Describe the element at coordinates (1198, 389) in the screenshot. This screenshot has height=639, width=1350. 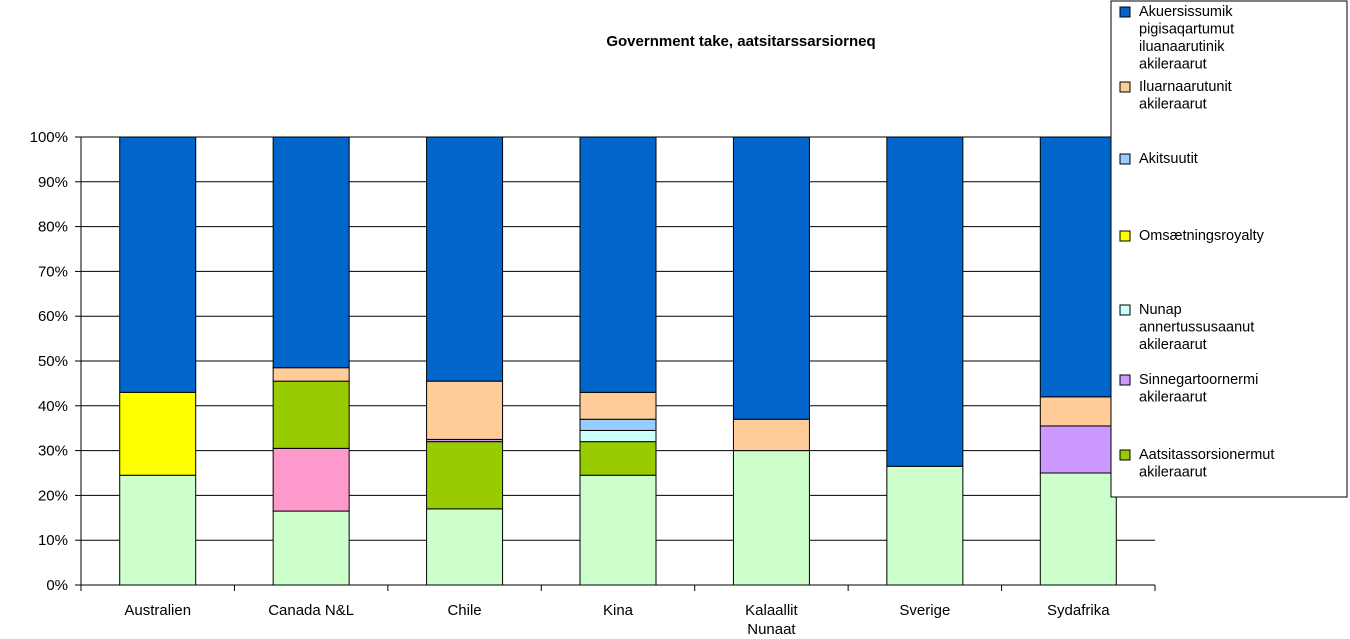
I see `legend-label: Sinnegartoornermi akileraarut` at that location.